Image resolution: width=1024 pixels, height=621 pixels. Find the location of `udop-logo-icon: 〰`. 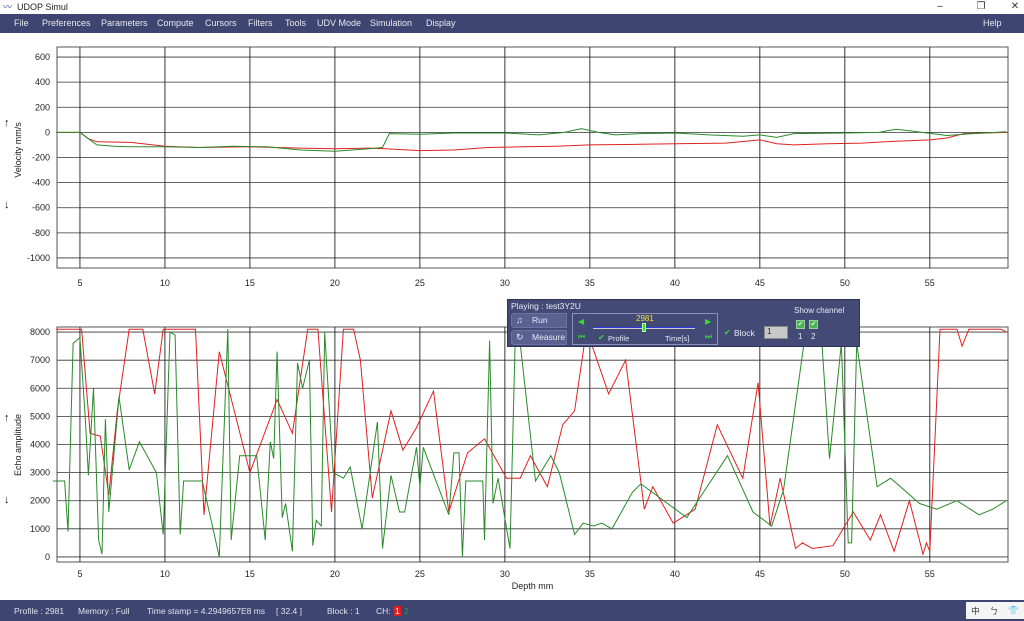

udop-logo-icon: 〰 is located at coordinates (8, 7).